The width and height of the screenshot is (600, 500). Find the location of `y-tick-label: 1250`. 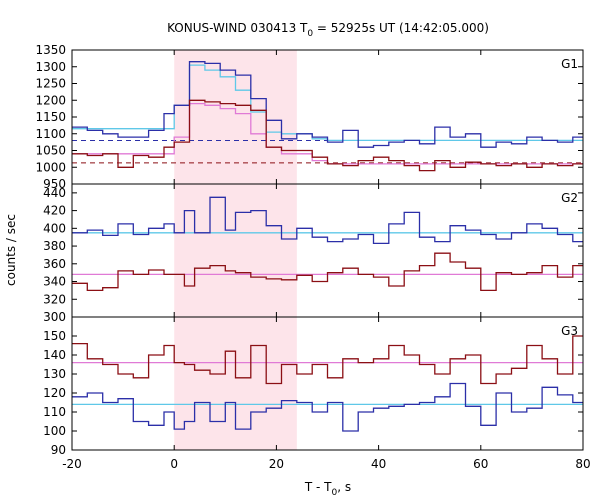

y-tick-label: 1250 is located at coordinates (50, 84).